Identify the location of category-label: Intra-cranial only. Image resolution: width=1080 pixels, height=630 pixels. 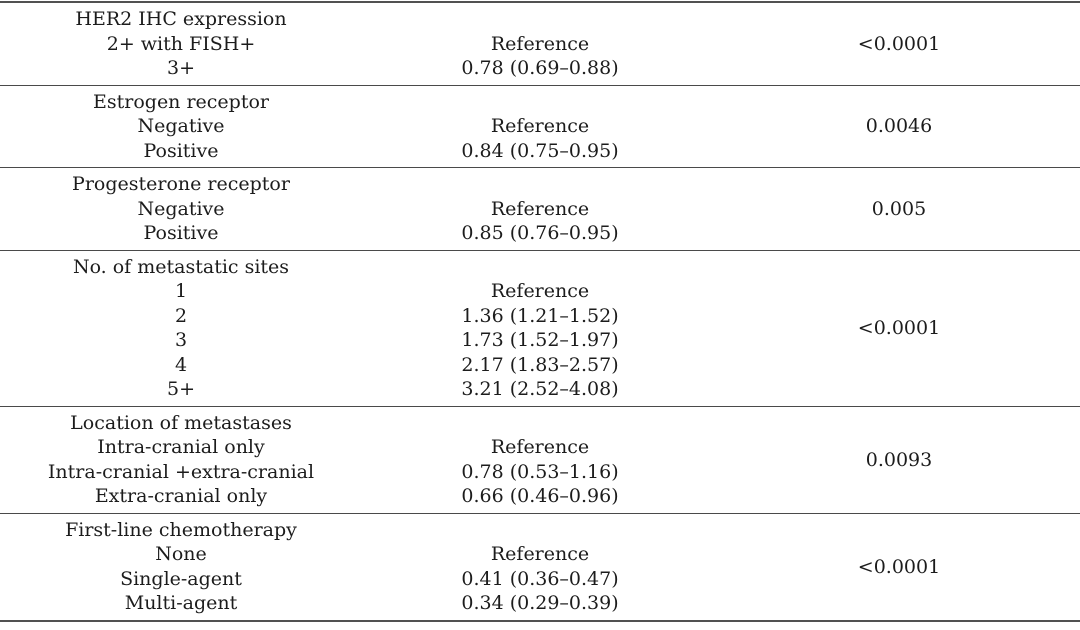
(181, 447).